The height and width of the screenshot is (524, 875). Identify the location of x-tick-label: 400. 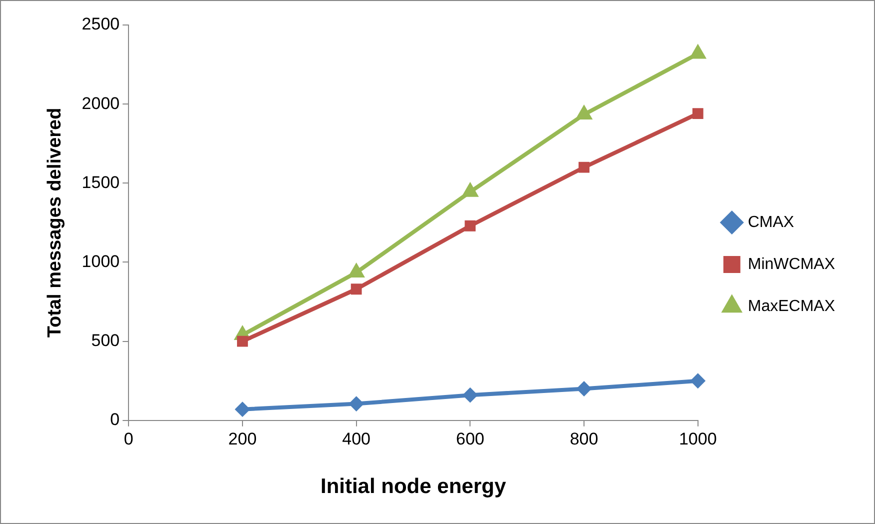
(356, 438).